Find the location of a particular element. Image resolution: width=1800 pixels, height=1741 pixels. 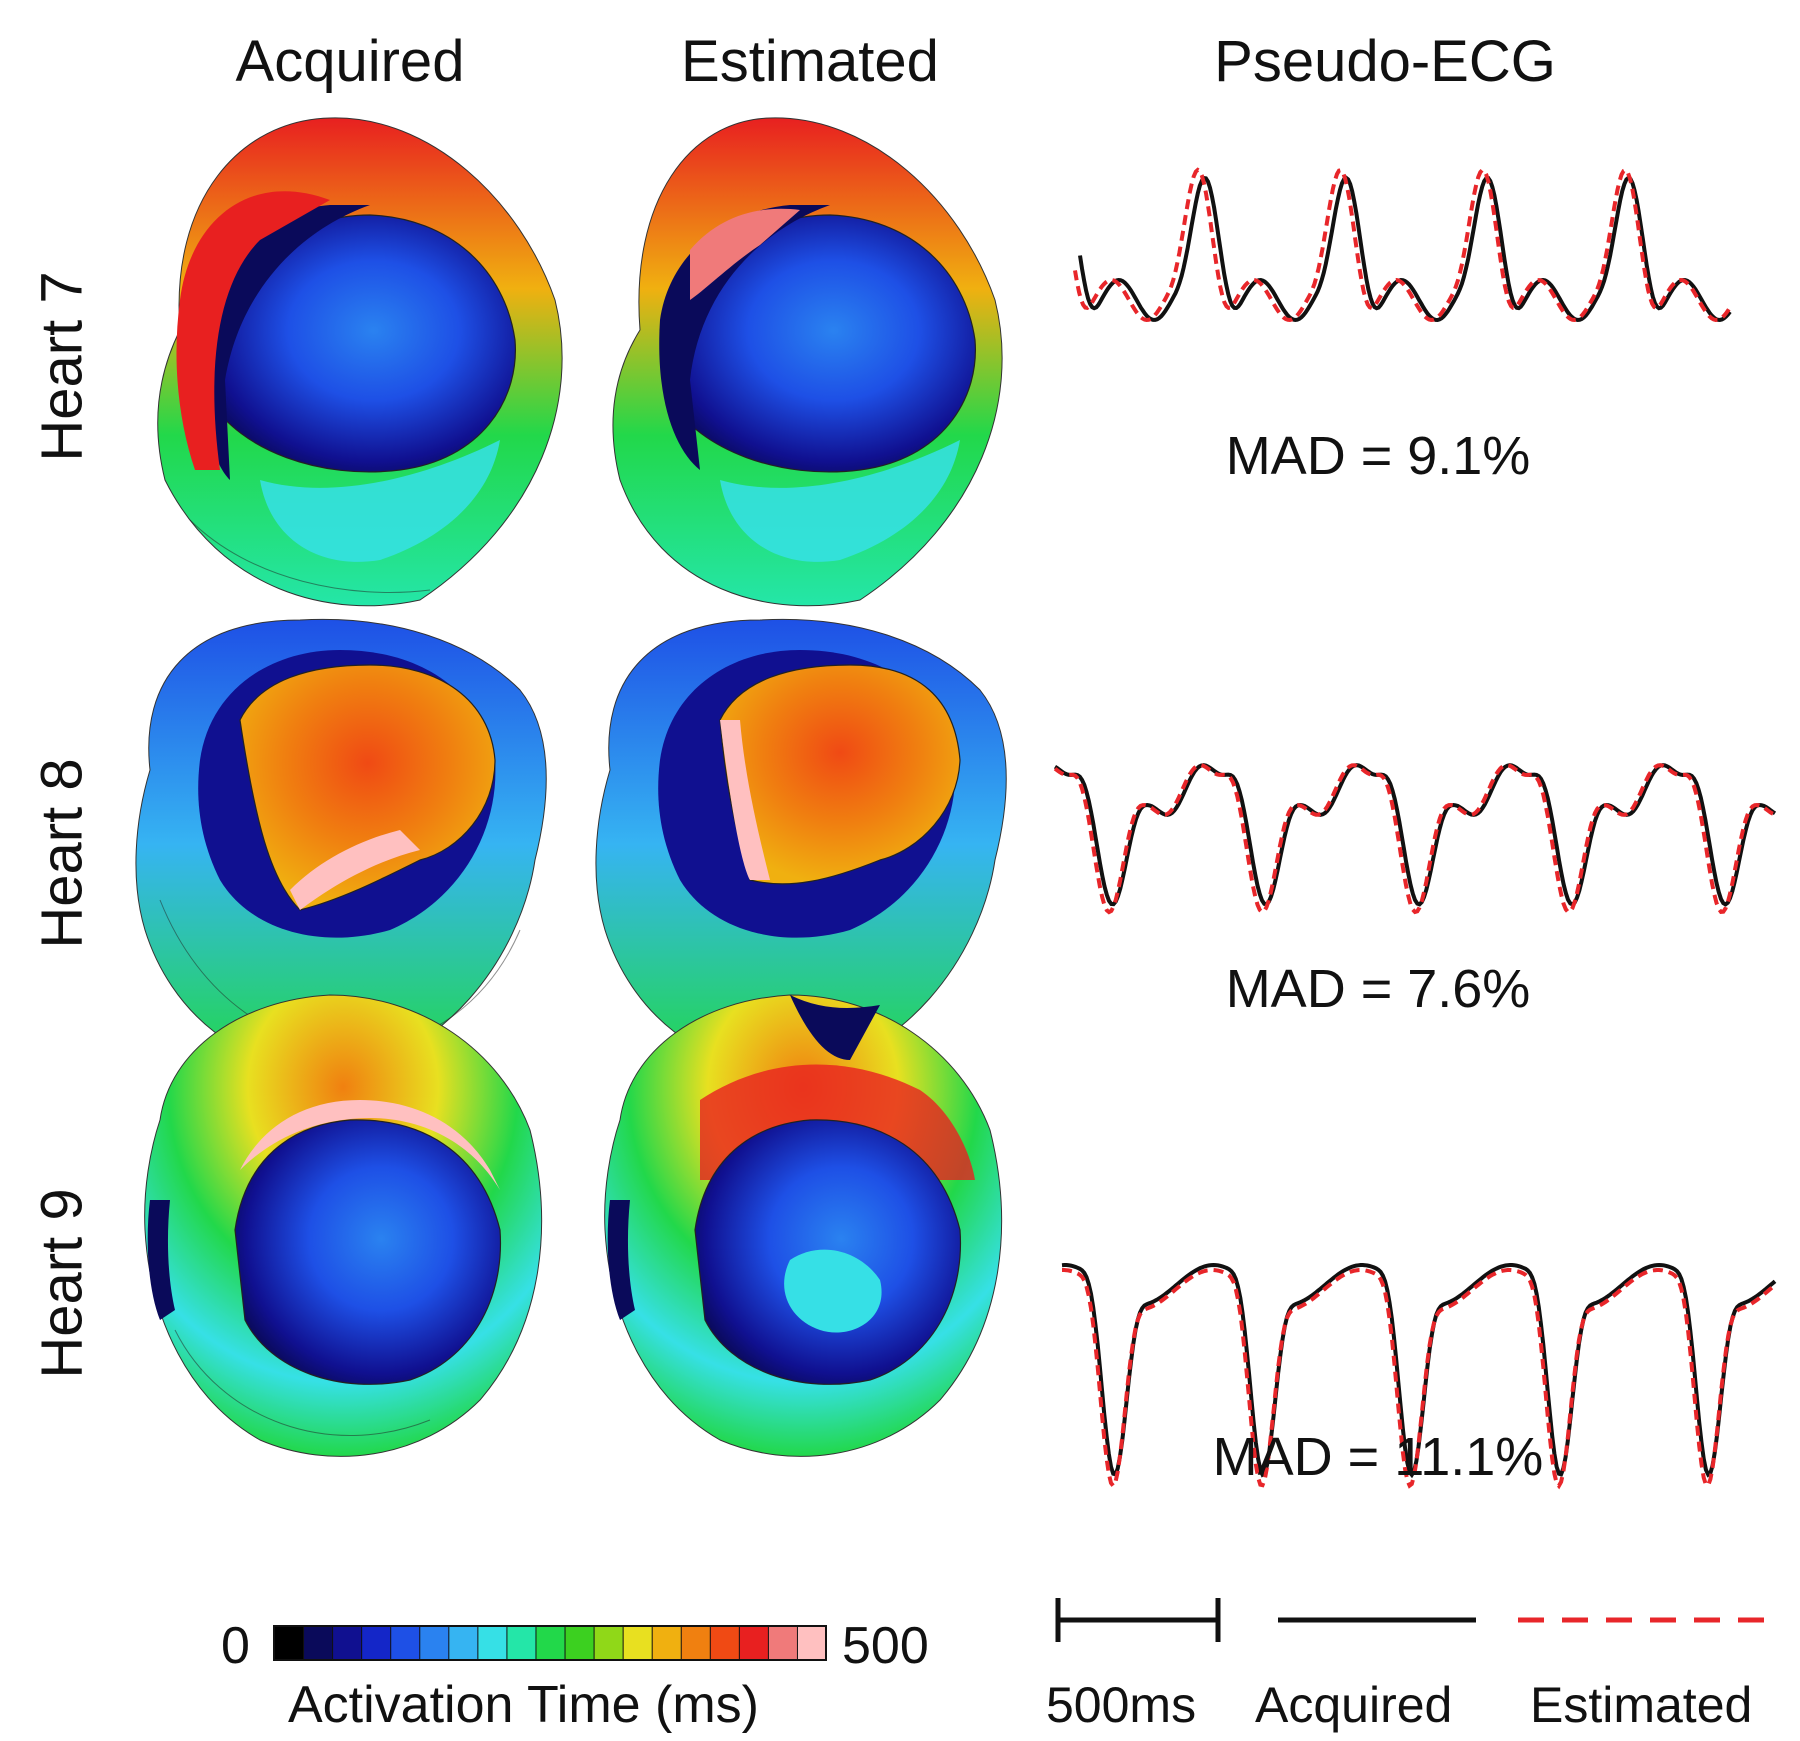

ecg-7-estimated-line is located at coordinates (1402, 245).